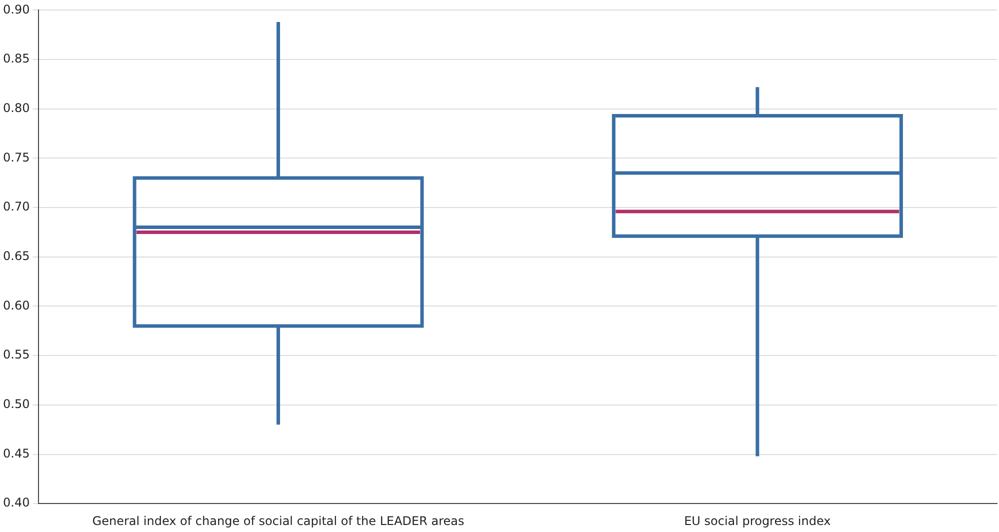 The width and height of the screenshot is (999, 532). Describe the element at coordinates (16, 207) in the screenshot. I see `y-tick-label: 0.70` at that location.